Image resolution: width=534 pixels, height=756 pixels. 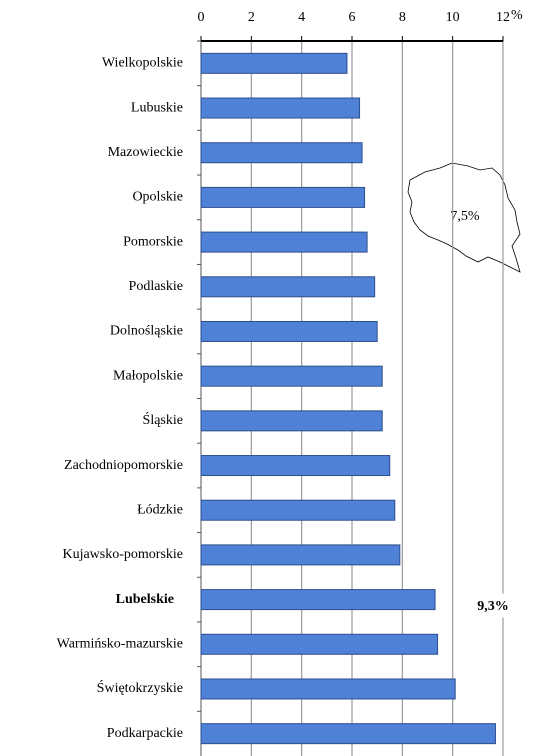 I want to click on x-tick-label: 2, so click(x=251, y=17).